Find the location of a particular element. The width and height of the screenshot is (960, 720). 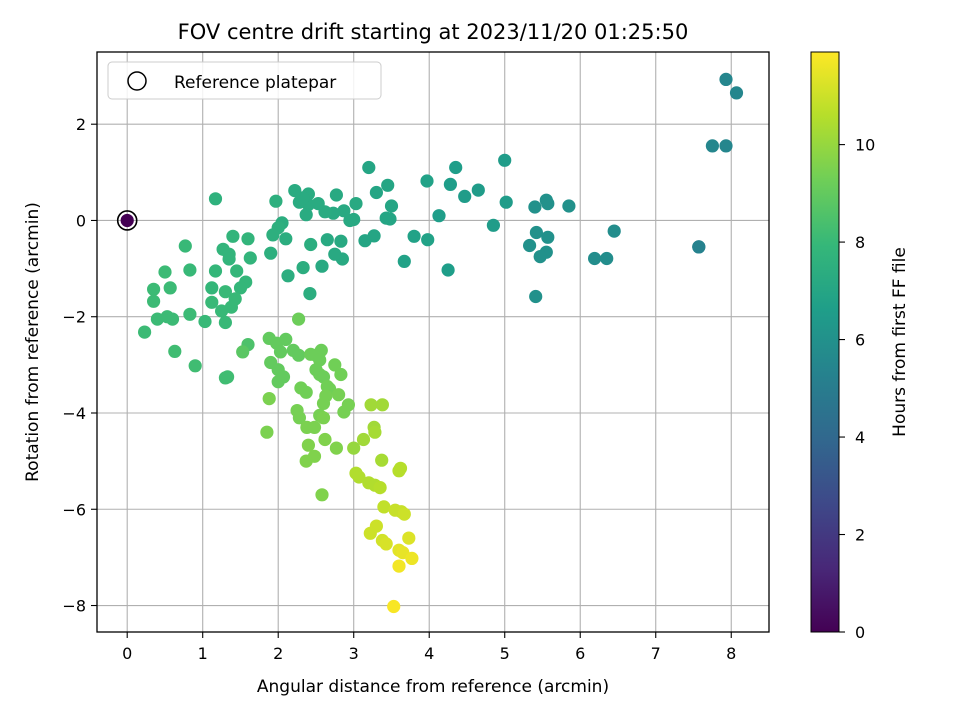

reference-point-ring is located at coordinates (127, 220).